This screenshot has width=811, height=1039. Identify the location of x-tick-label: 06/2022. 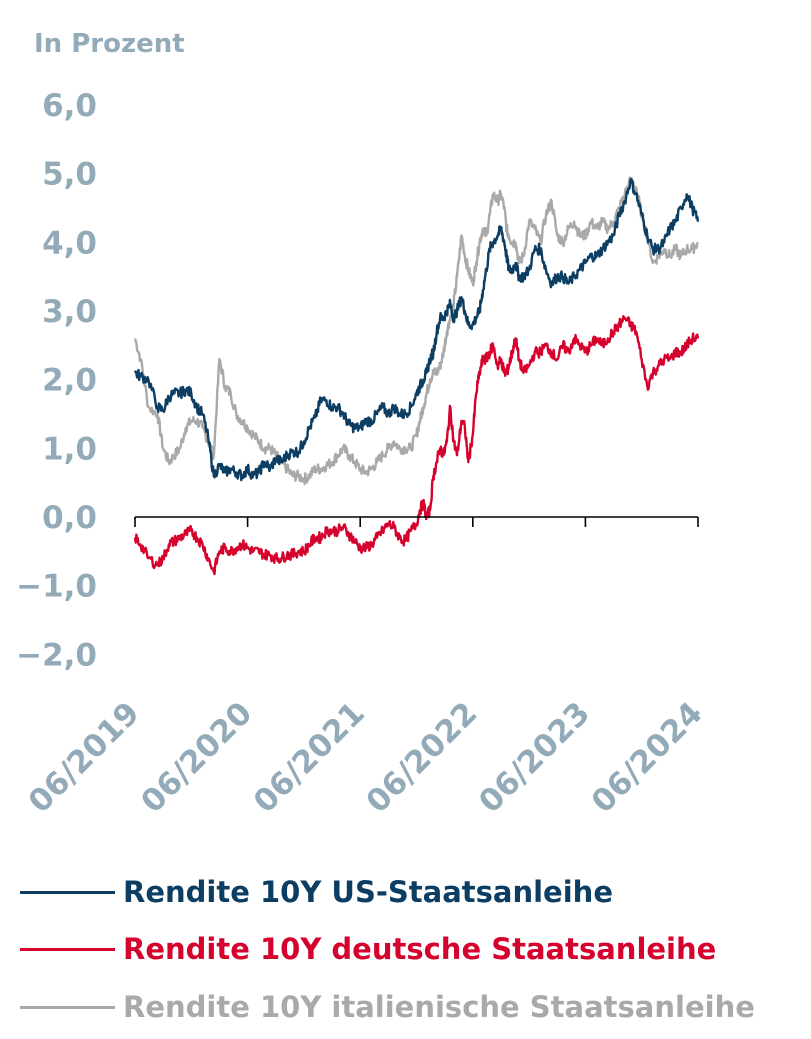
(421, 757).